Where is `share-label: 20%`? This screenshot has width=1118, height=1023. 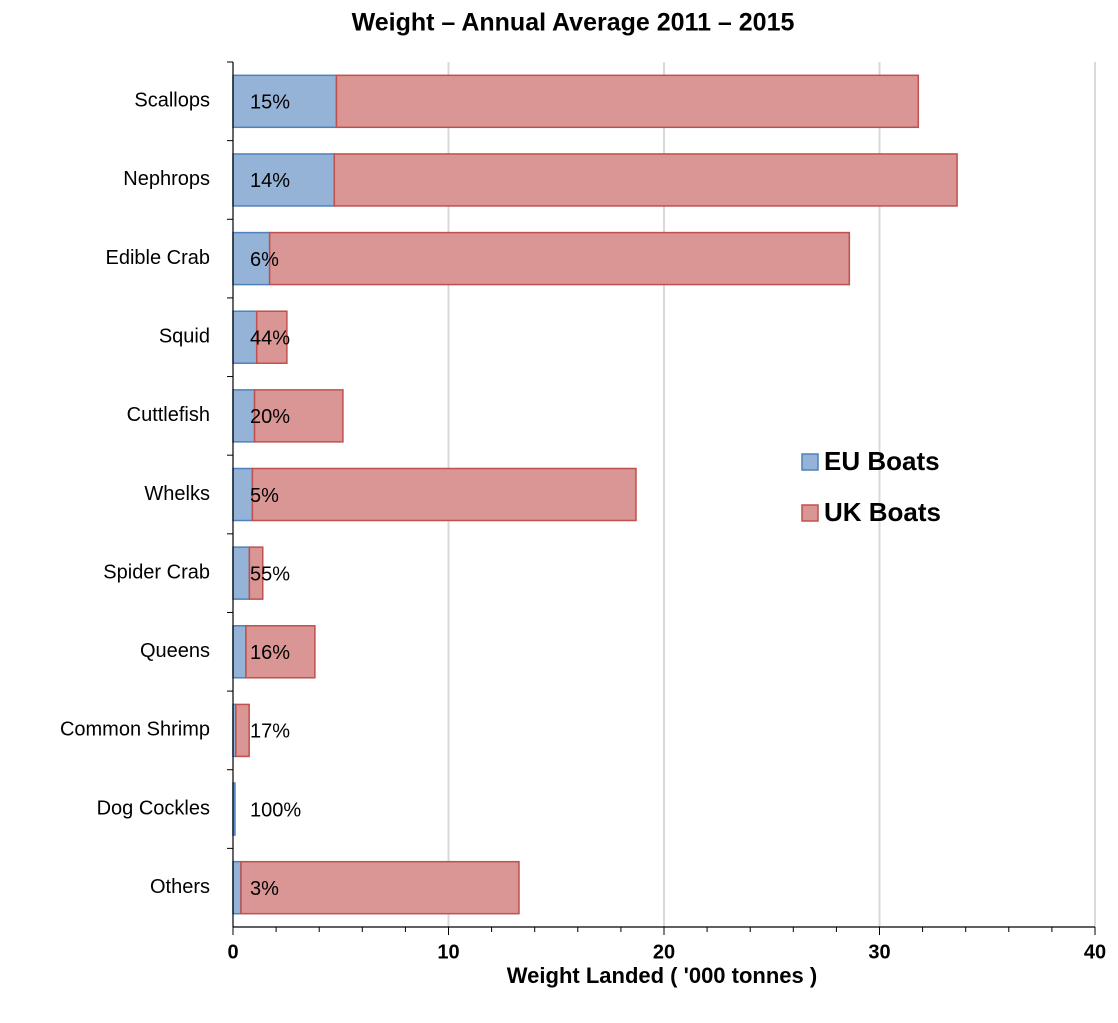 share-label: 20% is located at coordinates (270, 417).